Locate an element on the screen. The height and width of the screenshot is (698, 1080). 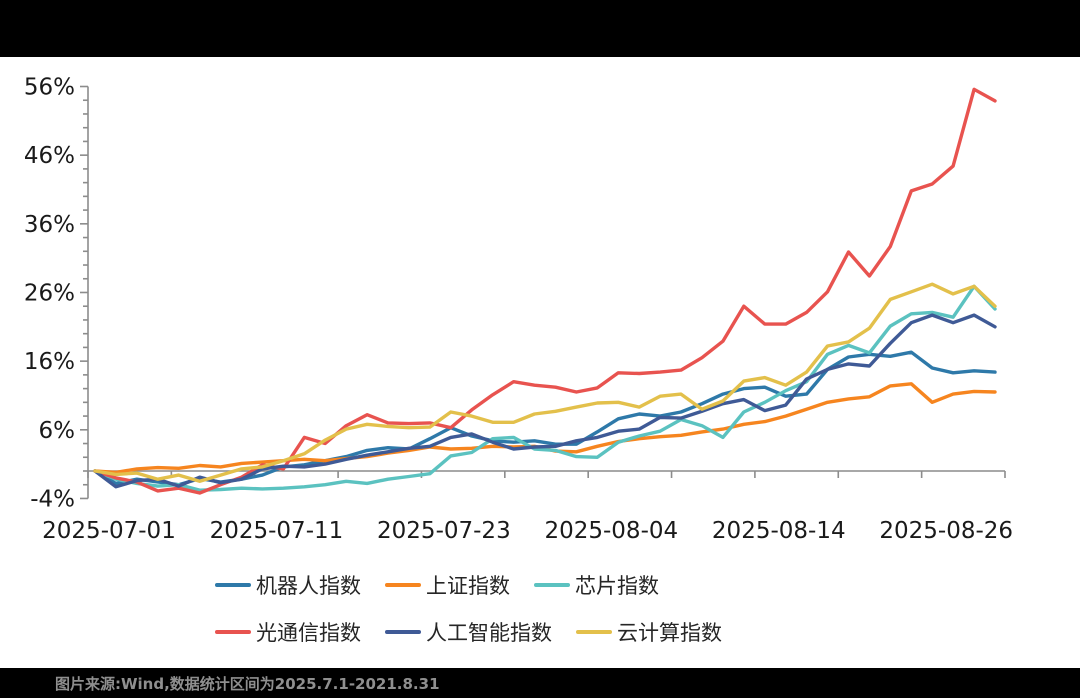
legend-item: 人工智能指数 is located at coordinates (468, 632).